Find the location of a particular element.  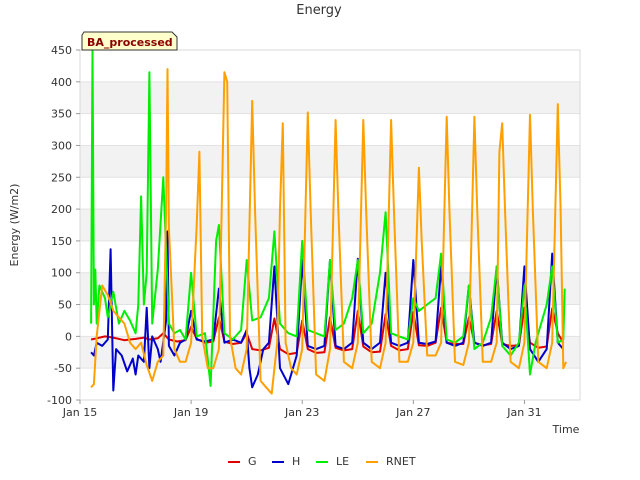

y-tick-label: 100 is located at coordinates (61, 273).